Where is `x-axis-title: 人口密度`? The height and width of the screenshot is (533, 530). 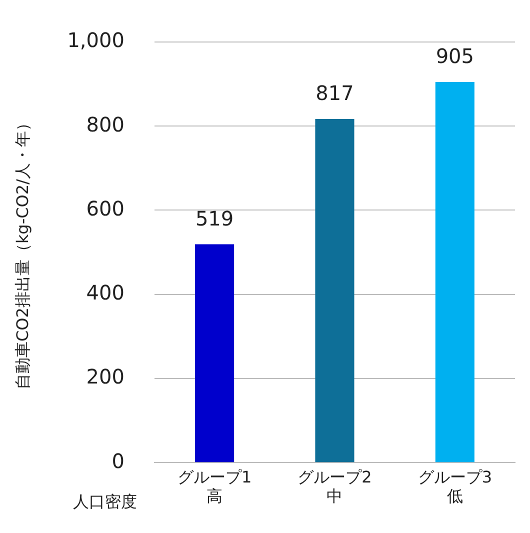
x-axis-title: 人口密度 is located at coordinates (105, 501).